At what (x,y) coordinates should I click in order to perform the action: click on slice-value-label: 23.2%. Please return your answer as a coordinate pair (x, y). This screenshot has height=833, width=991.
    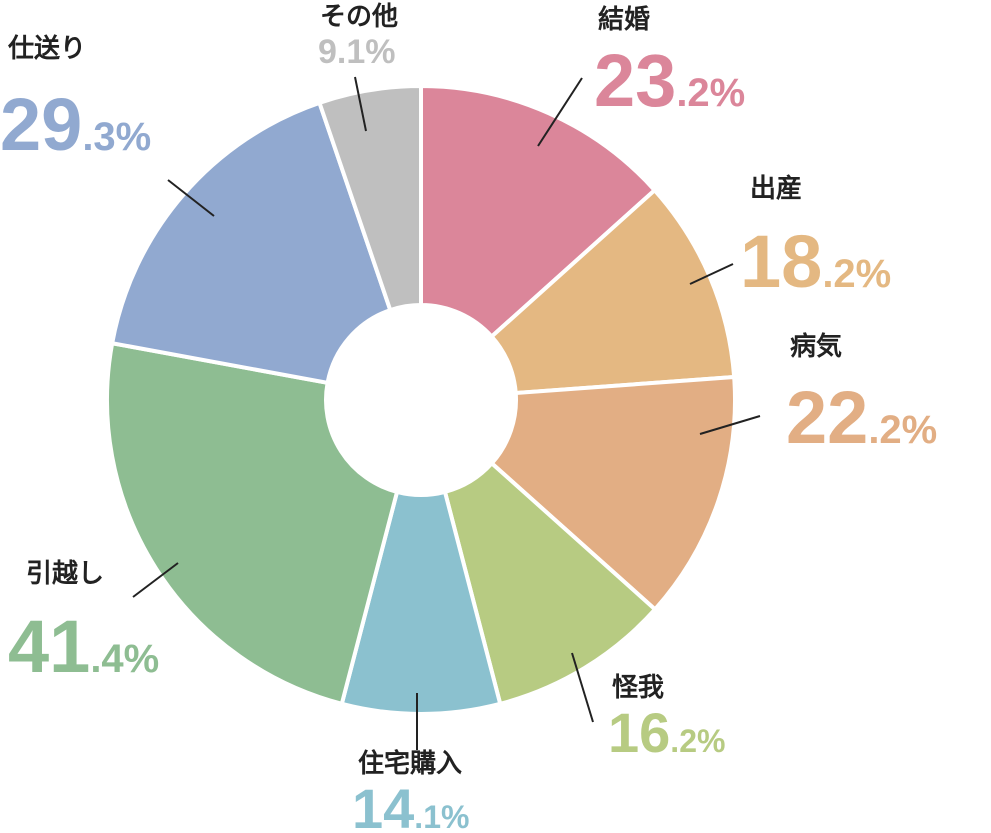
    Looking at the image, I should click on (669, 80).